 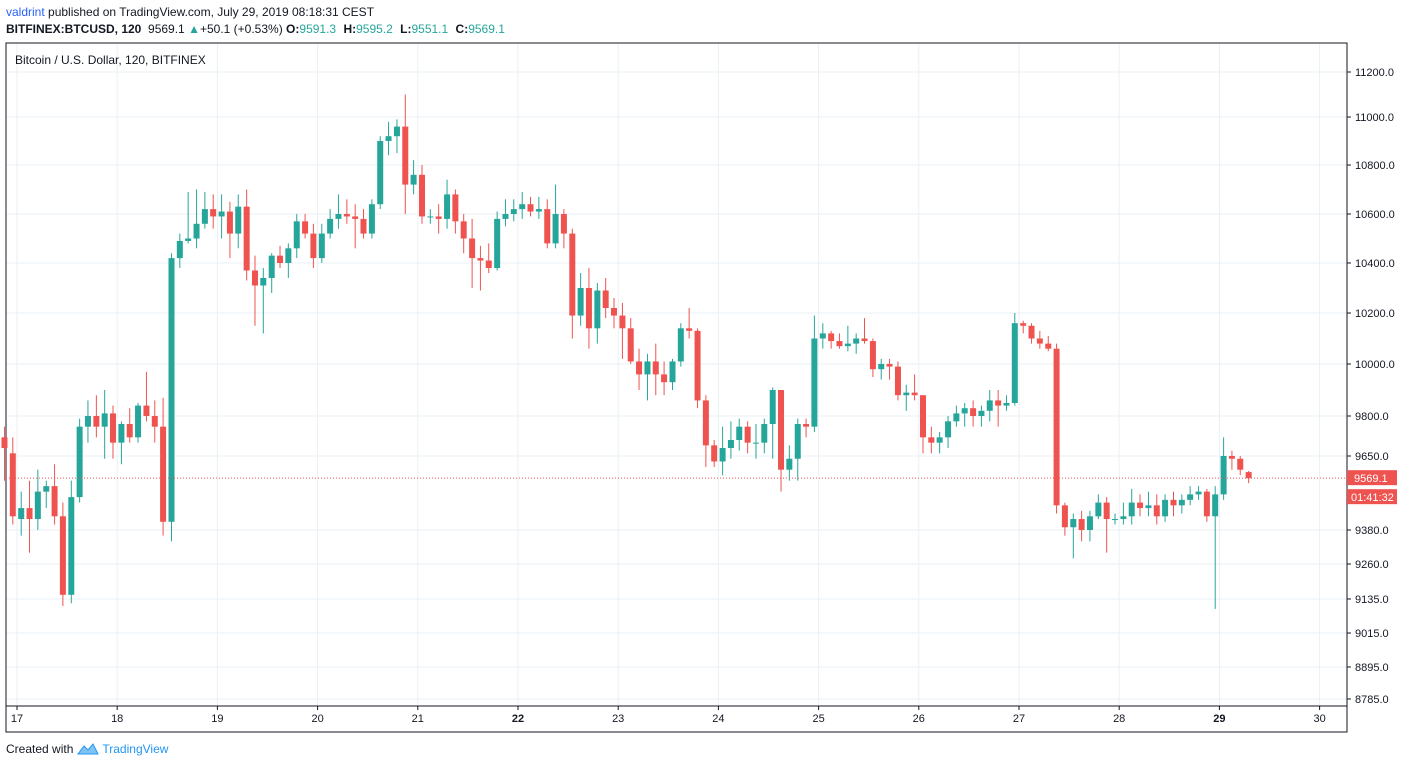 What do you see at coordinates (1372, 668) in the screenshot?
I see `price-tick-label: 8895.0` at bounding box center [1372, 668].